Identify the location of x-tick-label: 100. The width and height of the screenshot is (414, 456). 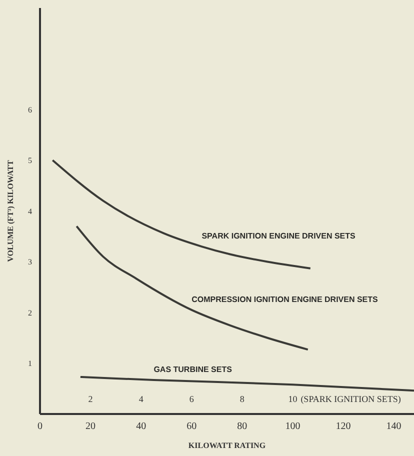
(292, 426).